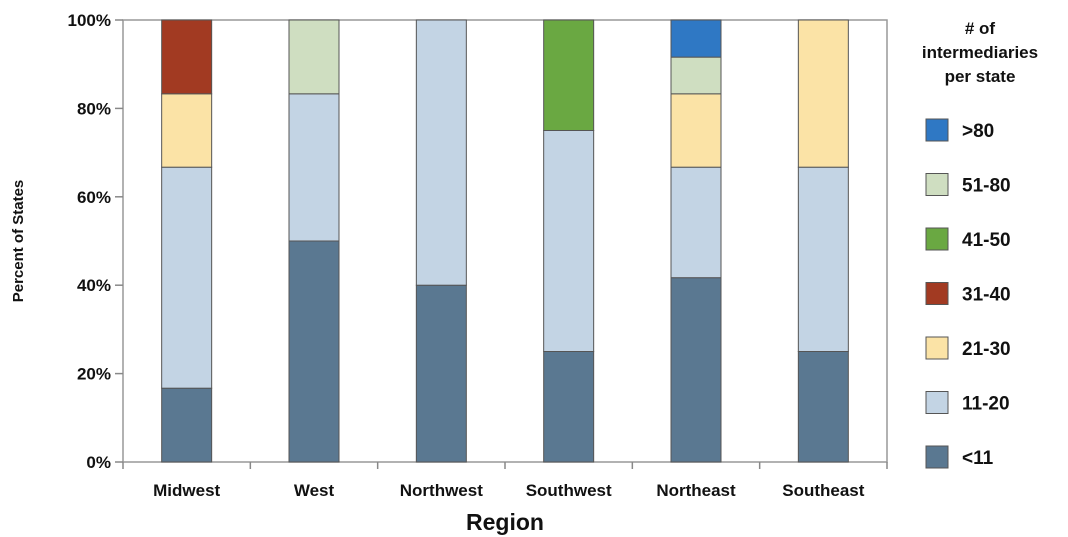 The image size is (1068, 537). I want to click on y-tick-label: 80%, so click(94, 108).